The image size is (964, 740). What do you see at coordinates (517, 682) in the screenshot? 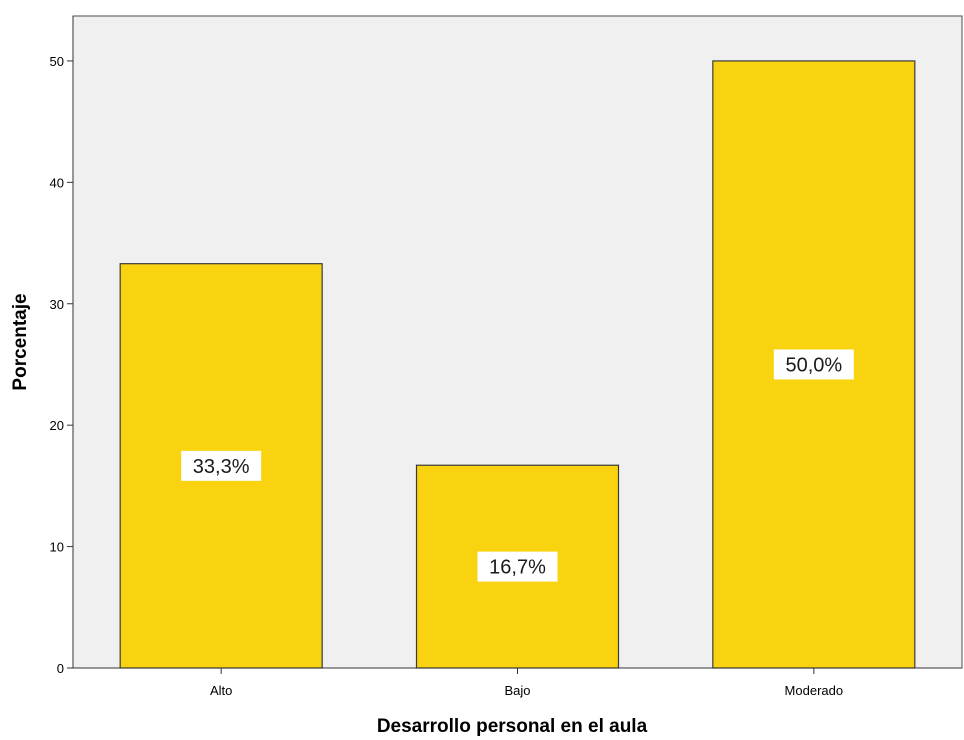
I see `x-axis: Alto Bajo Moderado` at bounding box center [517, 682].